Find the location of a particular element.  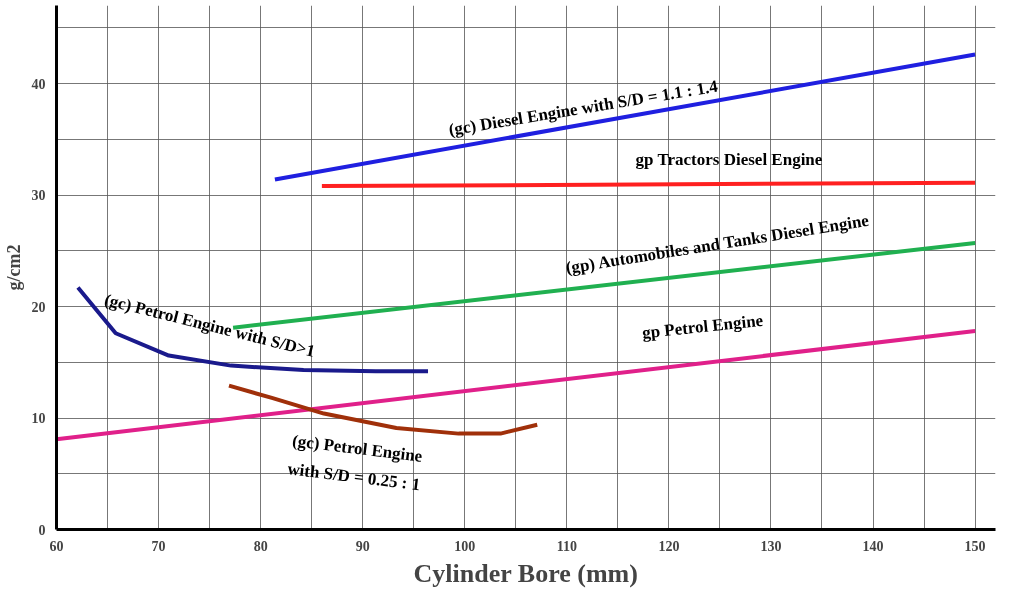

x-tick-label: 150 is located at coordinates (975, 546).